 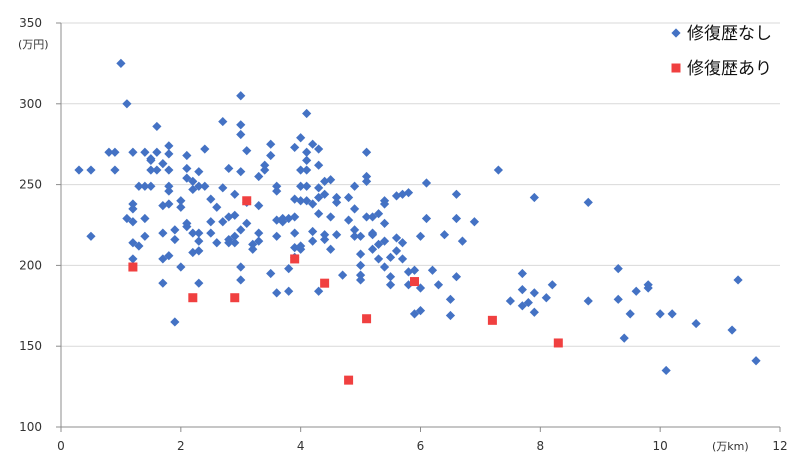 I want to click on x-unit-label: (万km), so click(x=730, y=446).